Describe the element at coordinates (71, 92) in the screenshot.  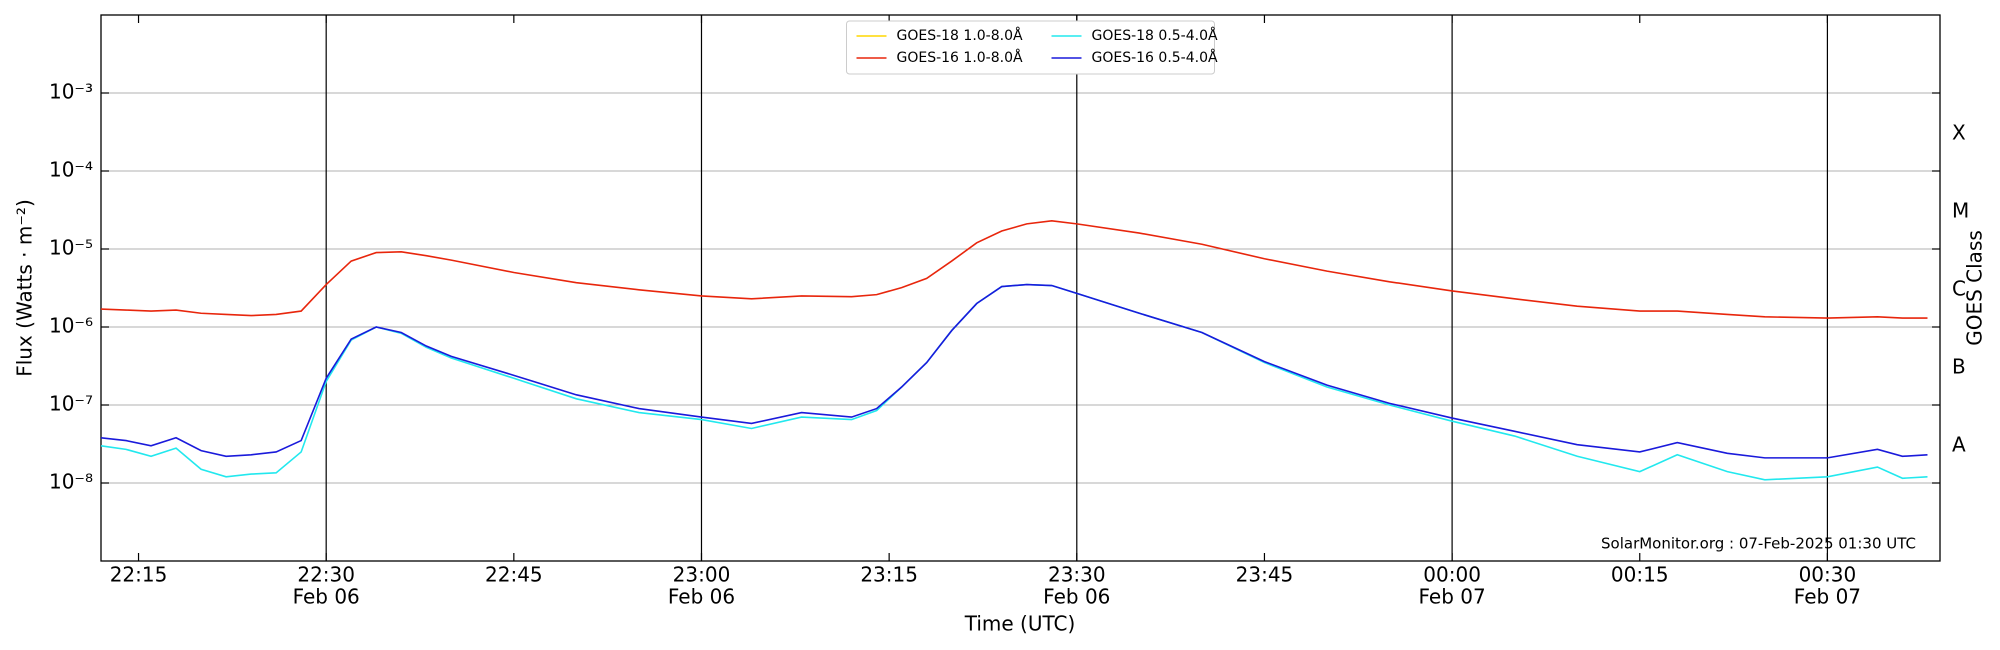
I see `y-tick-label: 10⁻³` at that location.